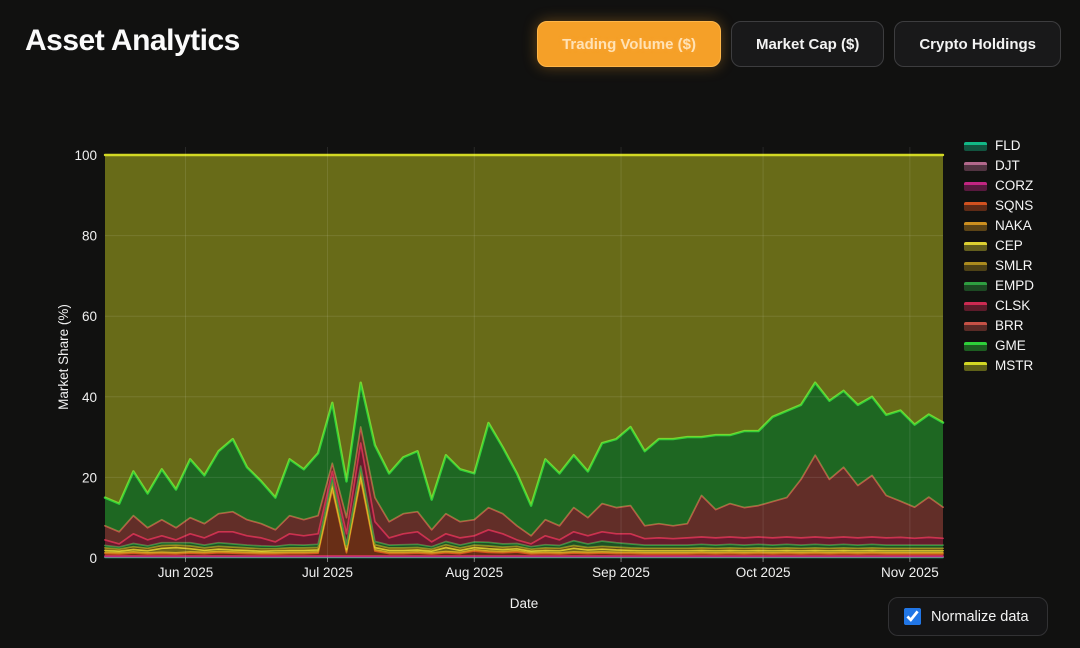 The height and width of the screenshot is (648, 1080). What do you see at coordinates (89, 477) in the screenshot?
I see `y-tick-label: 20` at bounding box center [89, 477].